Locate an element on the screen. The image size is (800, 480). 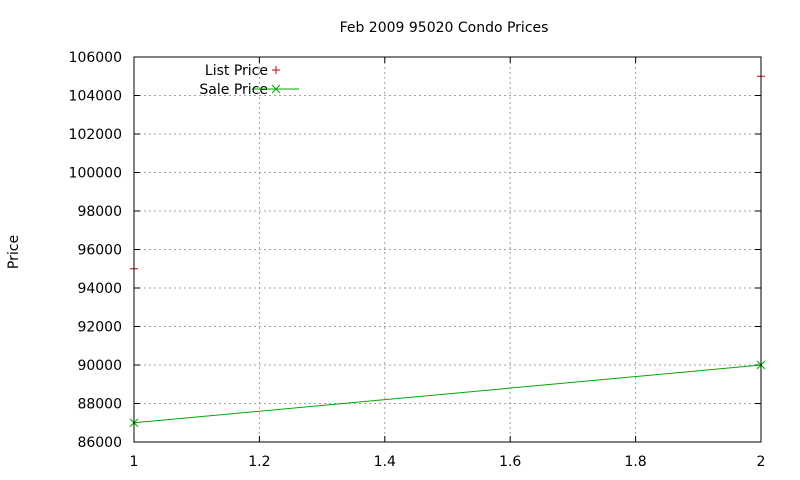
x-tick-label: 1.4 is located at coordinates (385, 462).